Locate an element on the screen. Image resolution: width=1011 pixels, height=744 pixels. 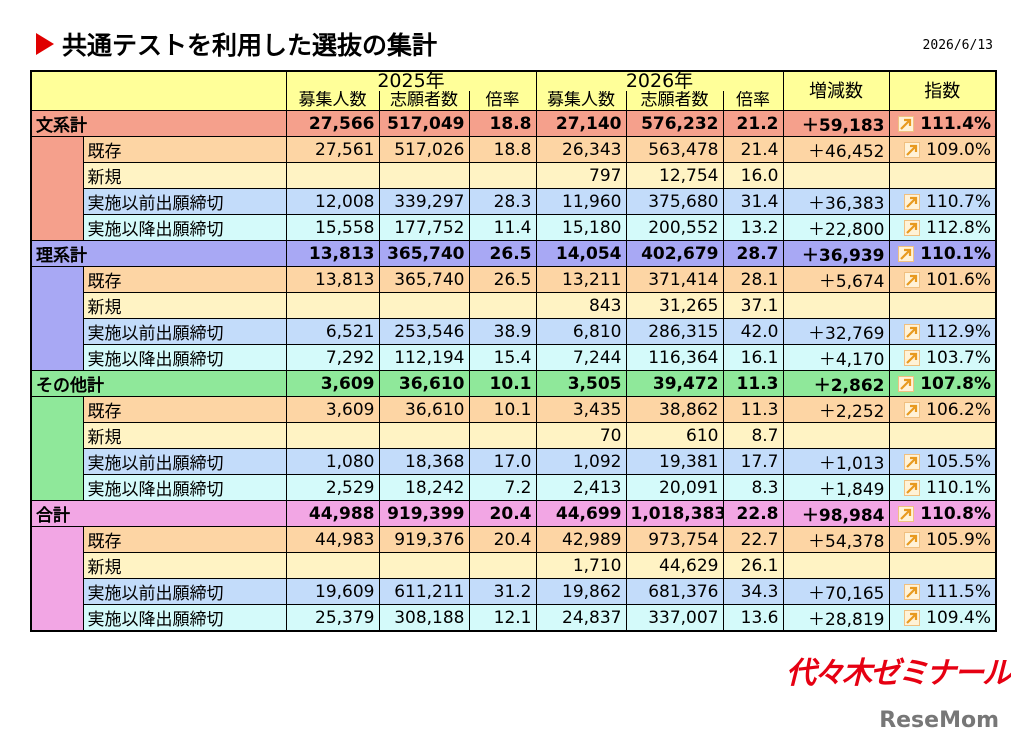
value-cell: ＋46,452 is located at coordinates (836, 149).